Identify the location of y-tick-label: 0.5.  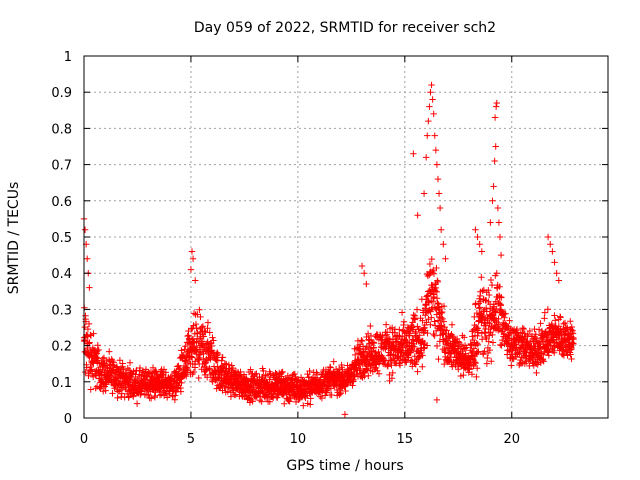
(61, 238).